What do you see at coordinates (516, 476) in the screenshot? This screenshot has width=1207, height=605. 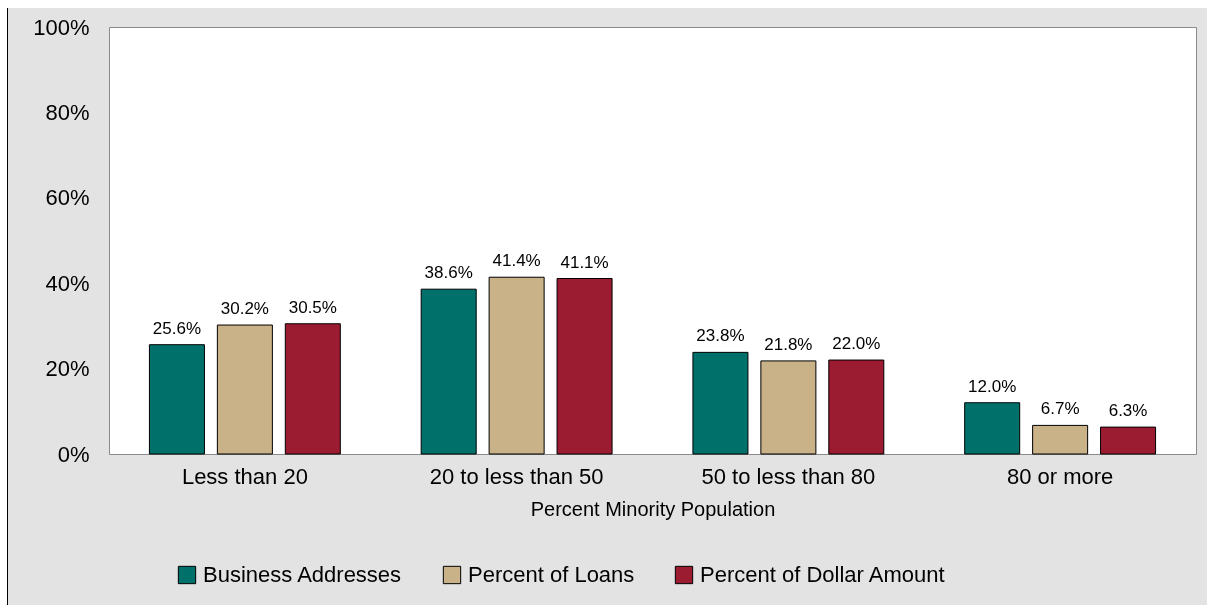 I see `x-tick-label: 20 to less than 50` at bounding box center [516, 476].